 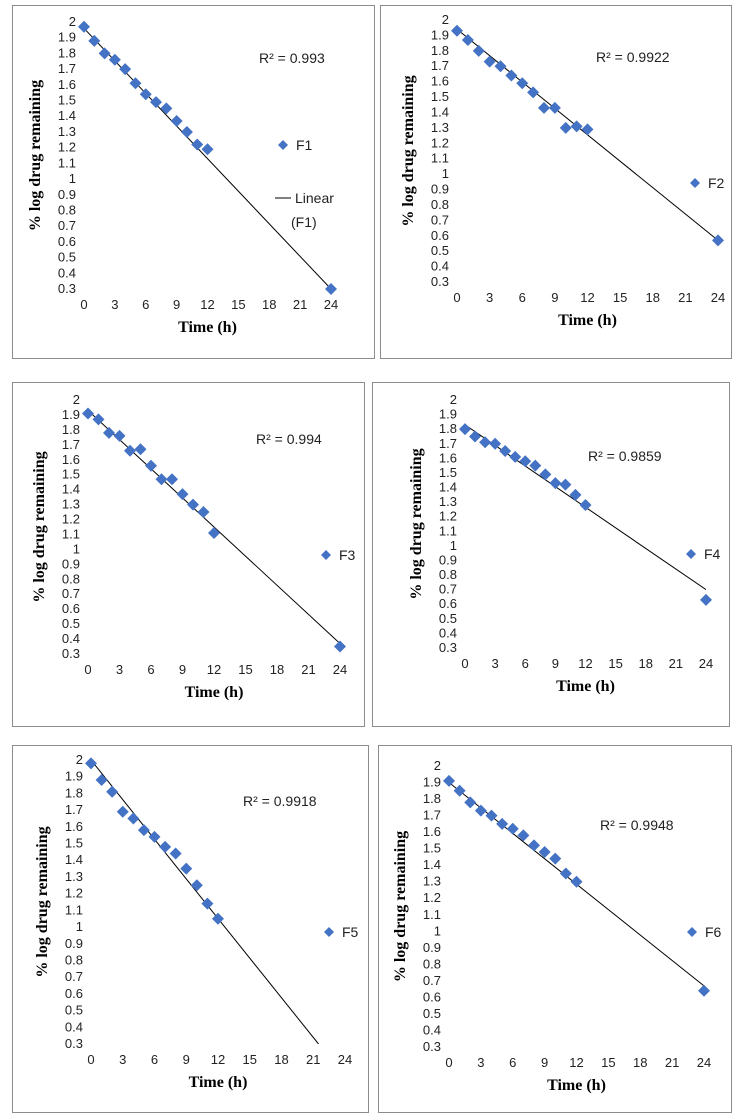 I want to click on y-tick-label: 0.5, so click(x=440, y=250).